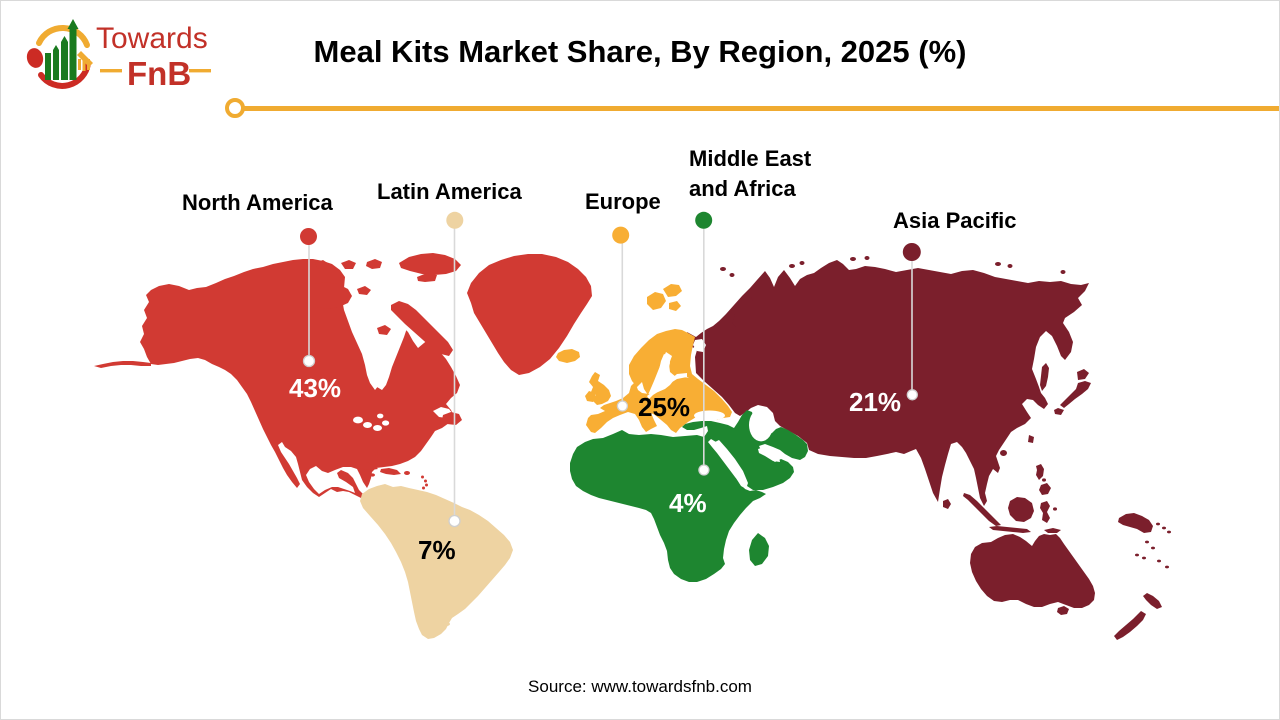 The image size is (1280, 720). Describe the element at coordinates (152, 38) in the screenshot. I see `svg-text: Towards` at that location.